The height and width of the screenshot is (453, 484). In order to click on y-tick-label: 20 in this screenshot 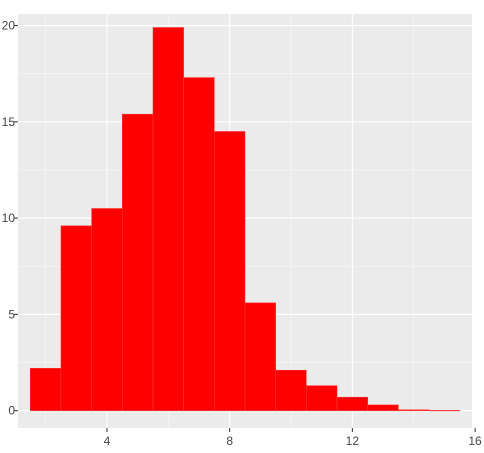, I will do `click(9, 26)`.